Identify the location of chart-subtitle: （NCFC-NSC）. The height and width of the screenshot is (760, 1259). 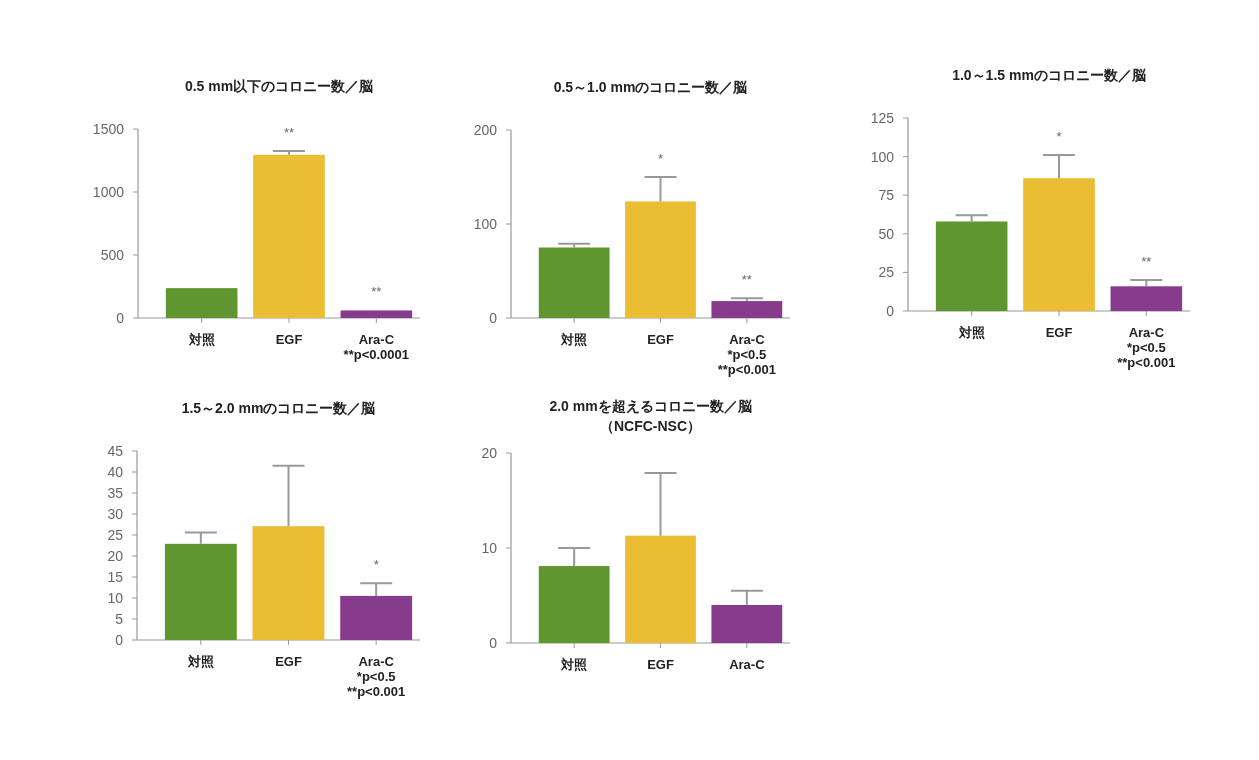
(650, 426).